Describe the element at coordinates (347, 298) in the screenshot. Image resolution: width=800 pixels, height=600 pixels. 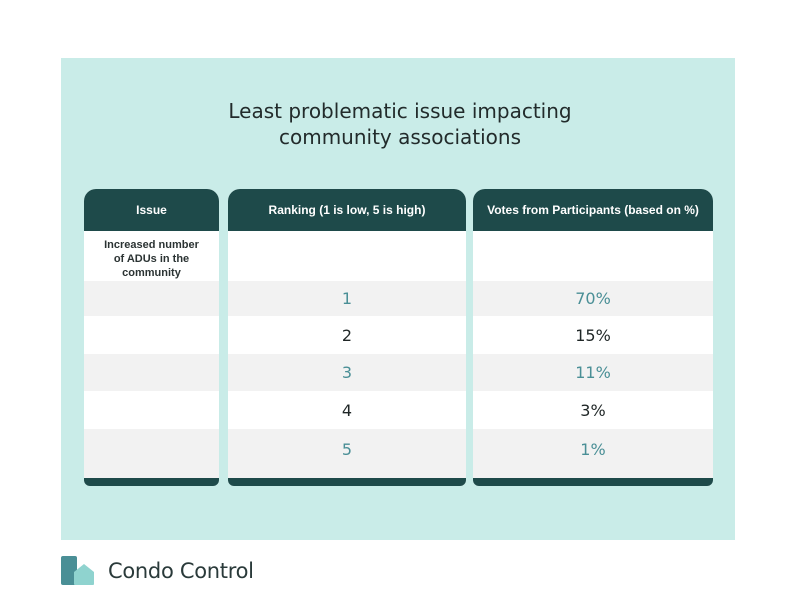
I see `ranking-cell-1: 1` at that location.